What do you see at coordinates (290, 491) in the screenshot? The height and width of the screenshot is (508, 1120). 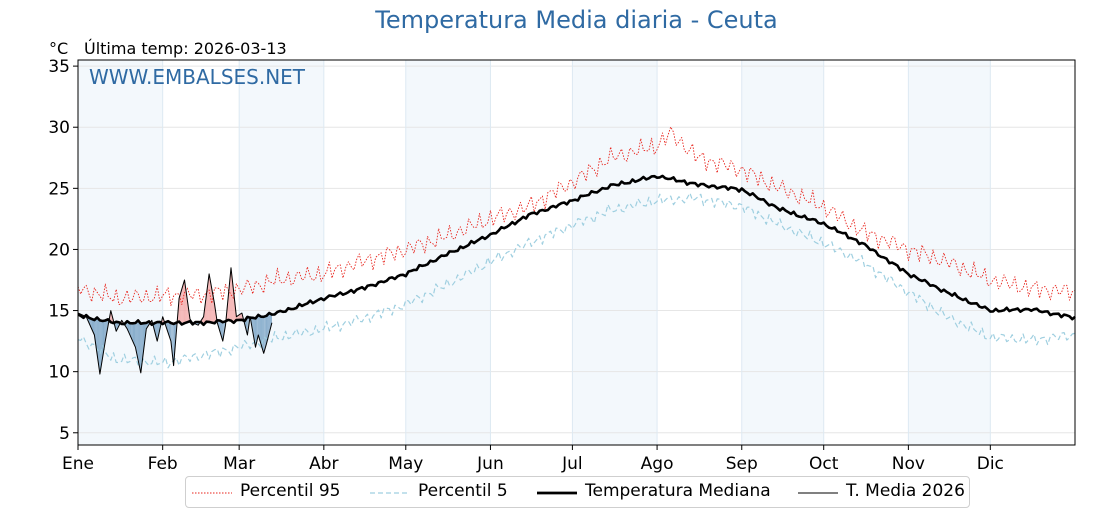 I see `legend-label-p95: Percentil 95` at bounding box center [290, 491].